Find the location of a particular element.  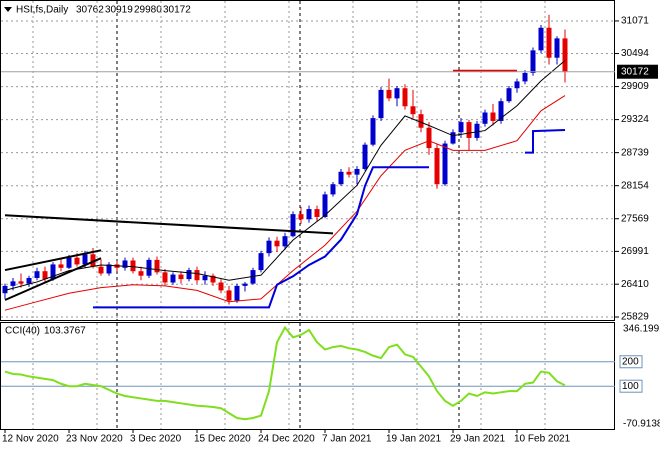

y-tick-label: 29324 is located at coordinates (635, 119).